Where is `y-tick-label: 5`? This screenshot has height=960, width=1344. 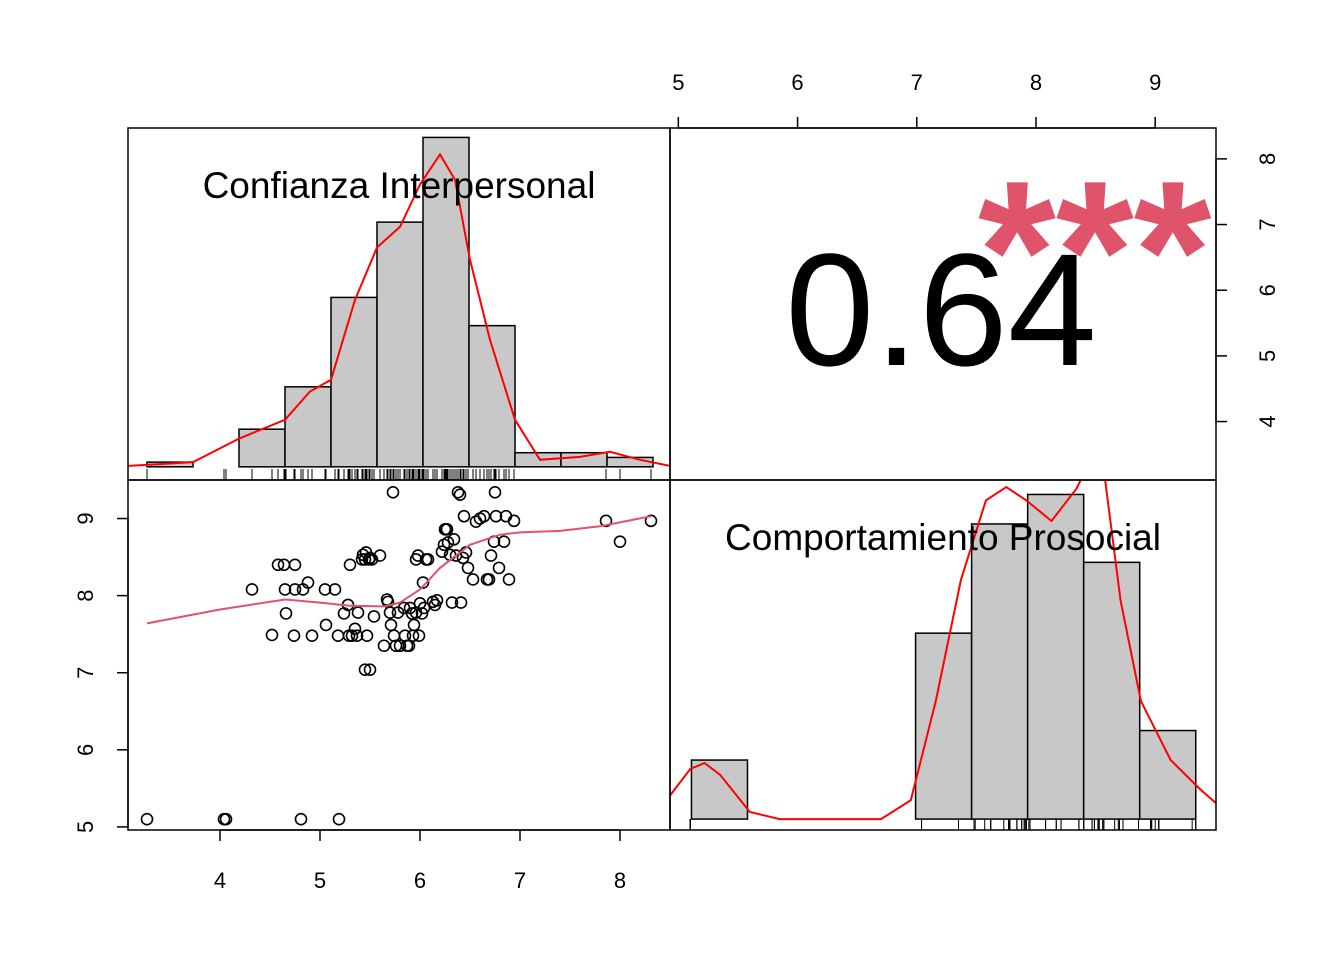
y-tick-label: 5 is located at coordinates (1267, 356).